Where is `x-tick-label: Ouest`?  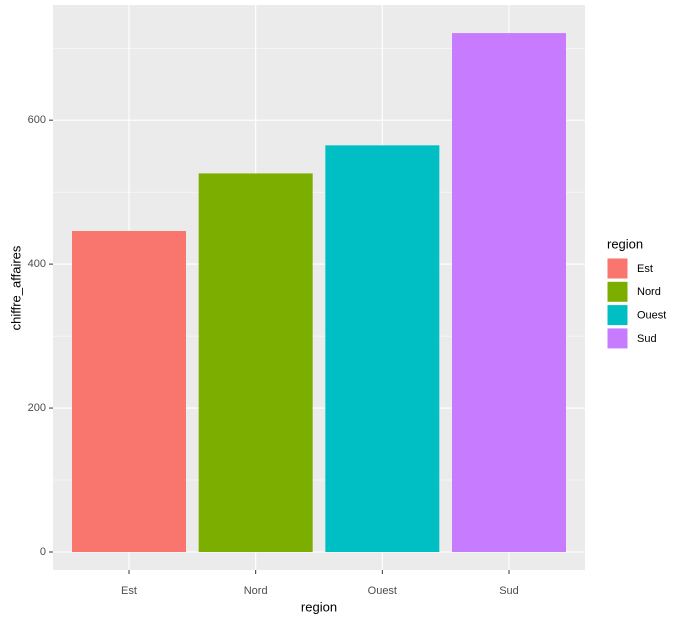 x-tick-label: Ouest is located at coordinates (382, 591).